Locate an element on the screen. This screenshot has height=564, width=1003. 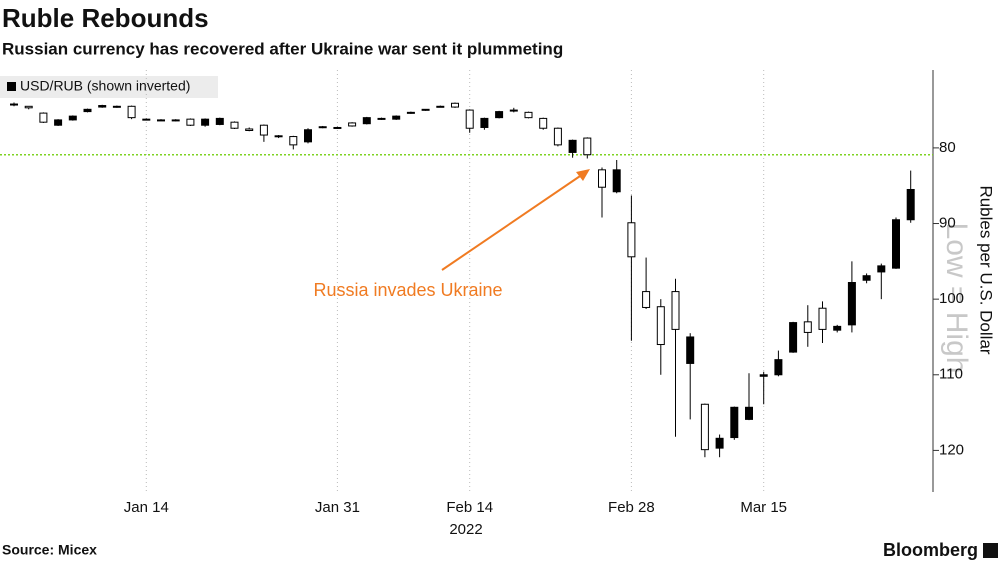
annotation-arrow is located at coordinates (514, 221).